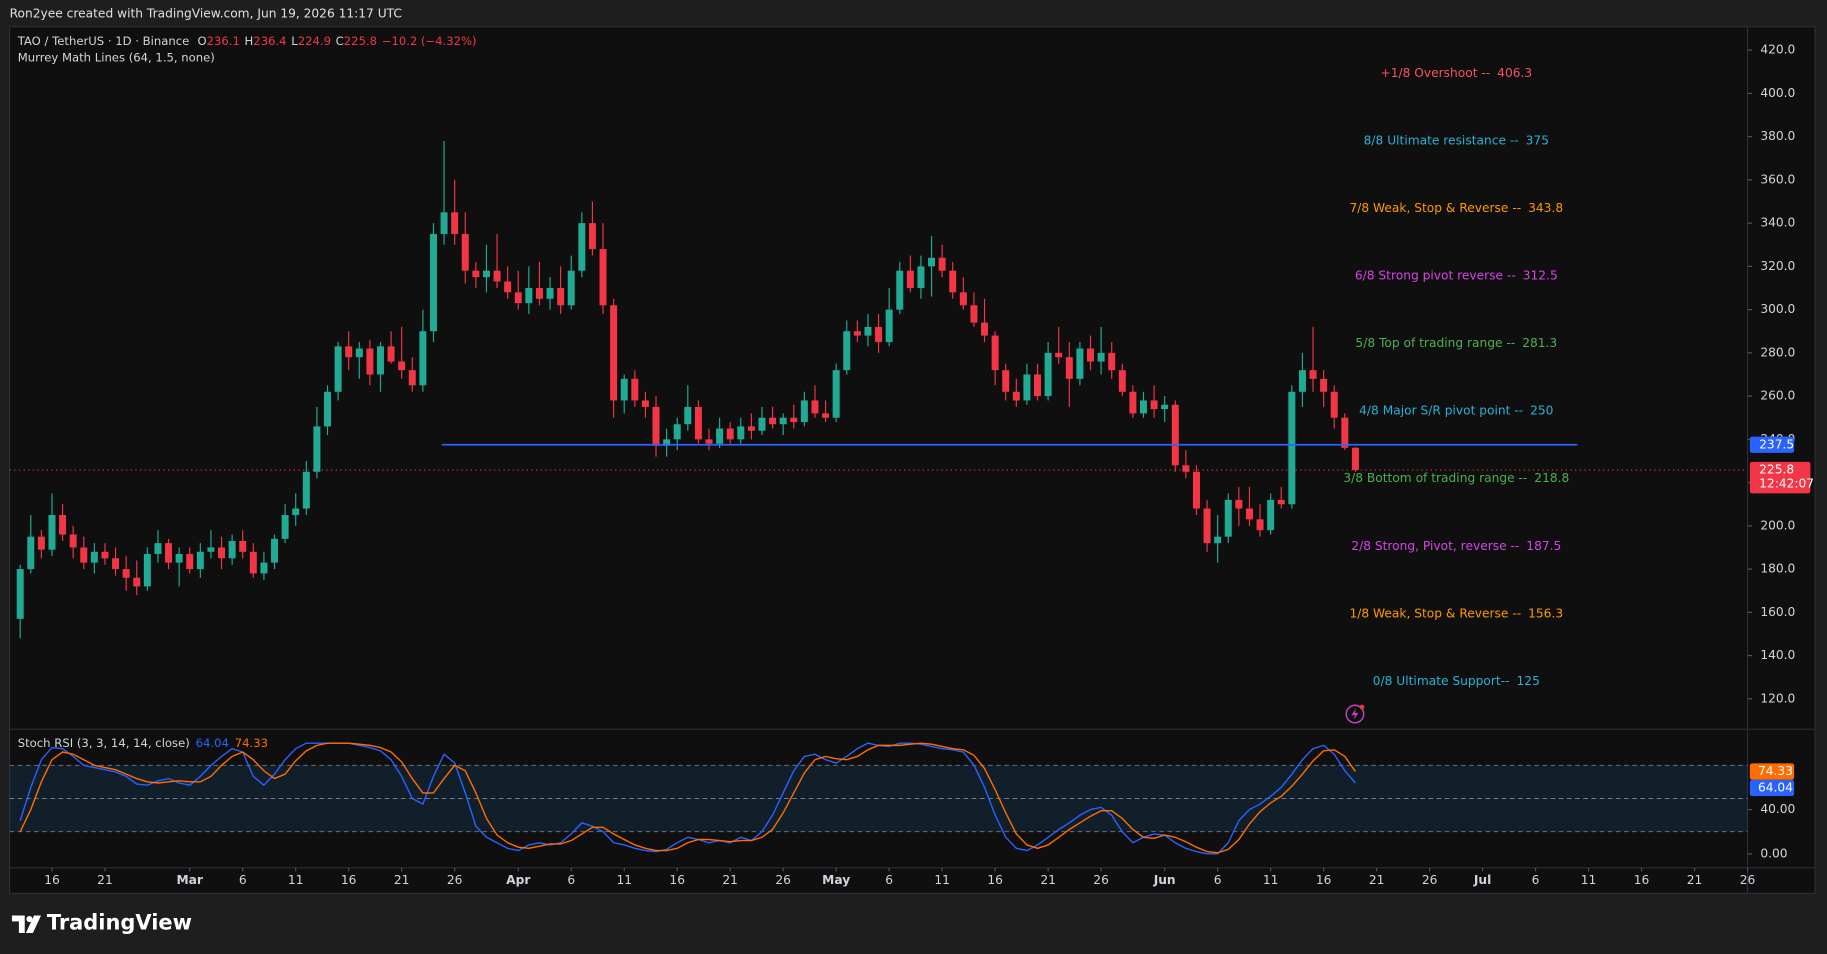 The height and width of the screenshot is (954, 1827). I want to click on y-tick-label: 400.0, so click(1777, 93).